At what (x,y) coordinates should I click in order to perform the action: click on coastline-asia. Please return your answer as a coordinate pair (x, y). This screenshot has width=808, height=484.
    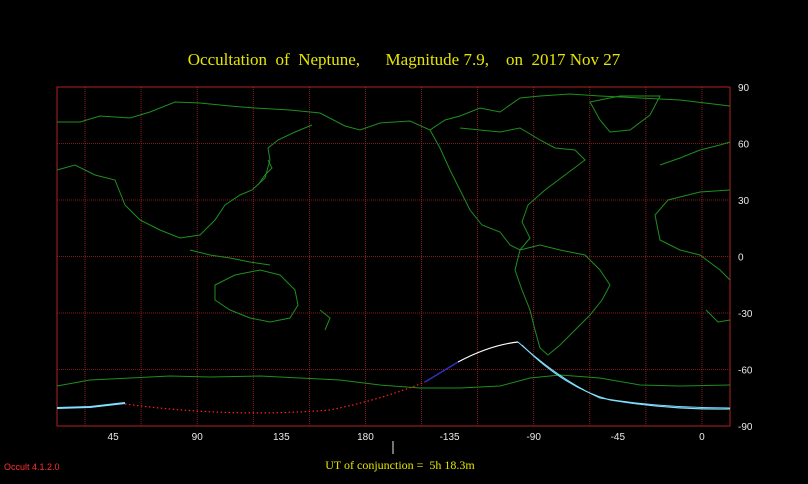
    Looking at the image, I should click on (184, 181).